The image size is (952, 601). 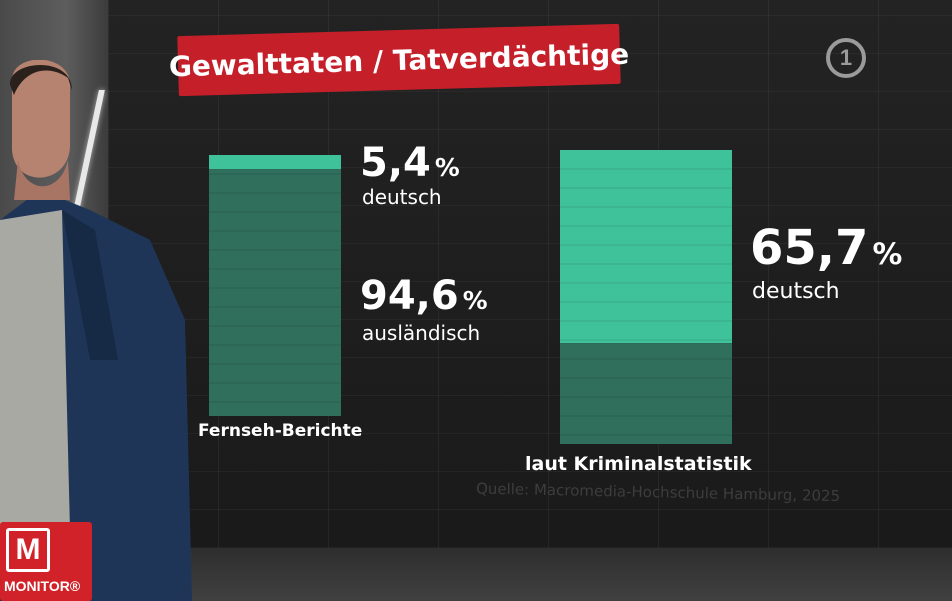 What do you see at coordinates (395, 163) in the screenshot?
I see `value-label: 5,4` at bounding box center [395, 163].